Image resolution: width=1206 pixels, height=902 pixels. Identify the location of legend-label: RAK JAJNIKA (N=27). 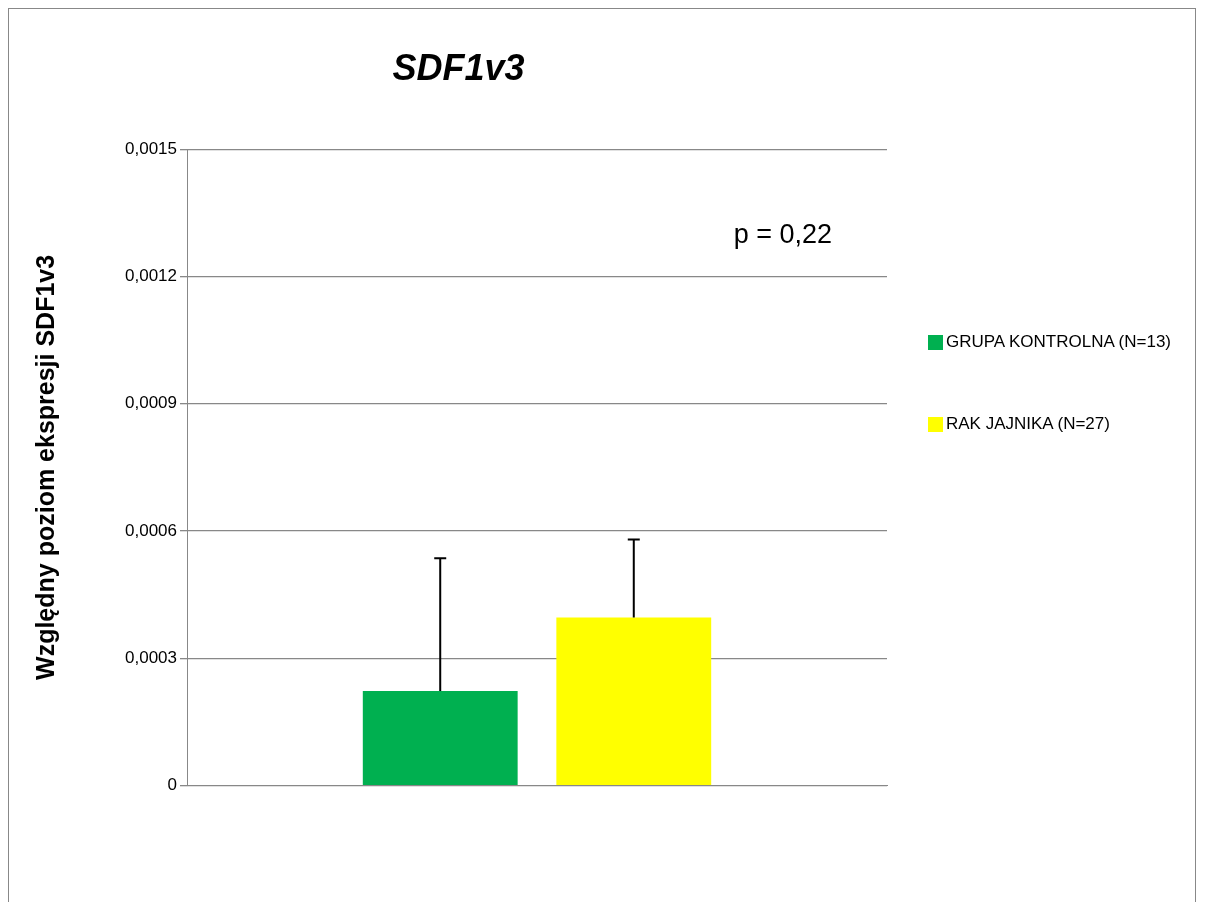
(1028, 424).